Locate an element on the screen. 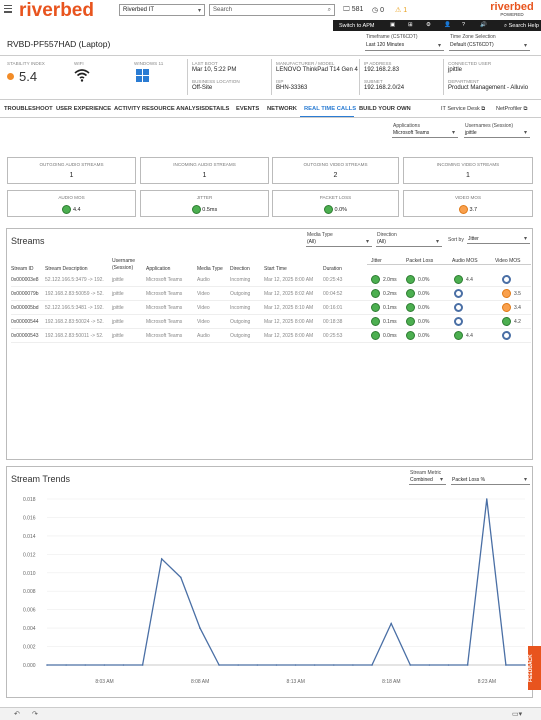 This screenshot has width=541, height=720. monitor-icon-small: ▣ is located at coordinates (393, 25).